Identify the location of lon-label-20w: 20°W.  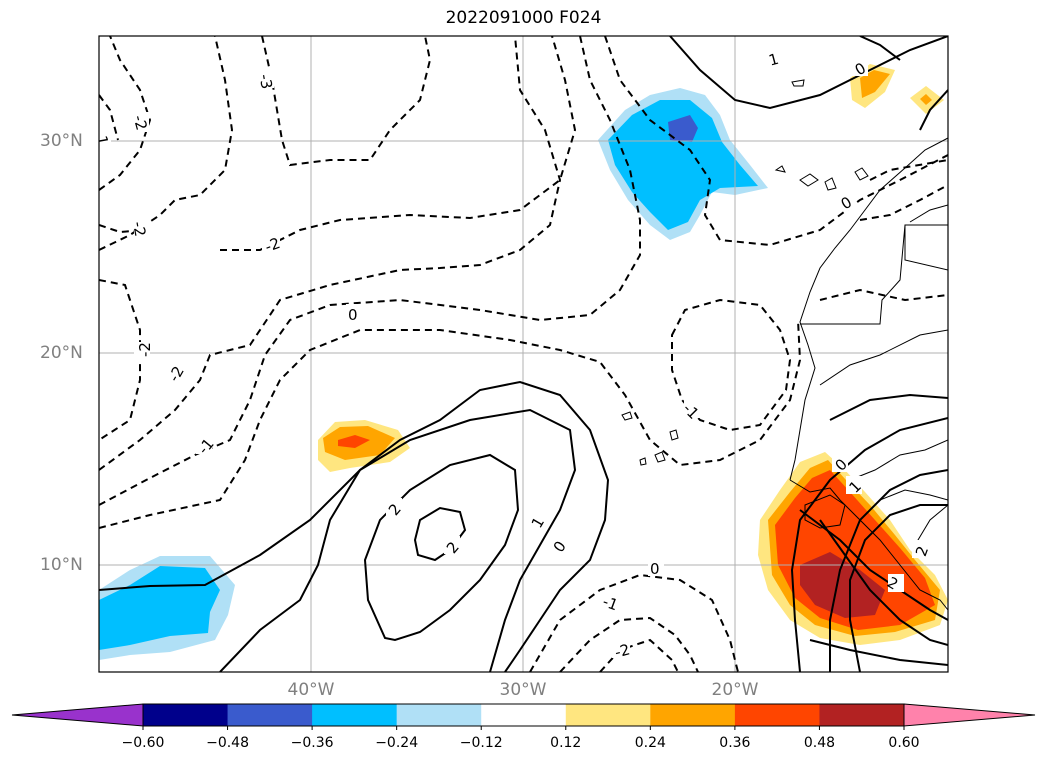
(735, 690).